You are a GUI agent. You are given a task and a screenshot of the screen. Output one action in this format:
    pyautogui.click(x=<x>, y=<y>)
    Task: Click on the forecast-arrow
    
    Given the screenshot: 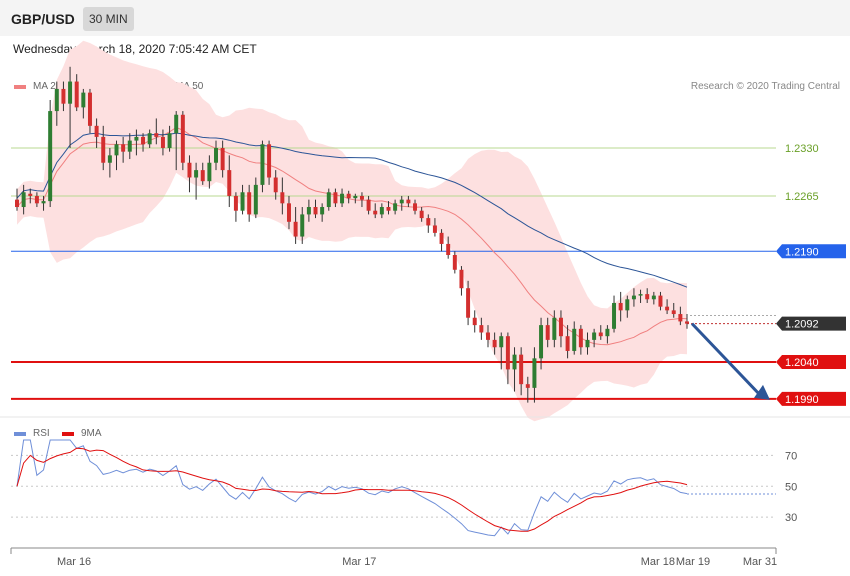 What is the action you would take?
    pyautogui.click(x=730, y=361)
    